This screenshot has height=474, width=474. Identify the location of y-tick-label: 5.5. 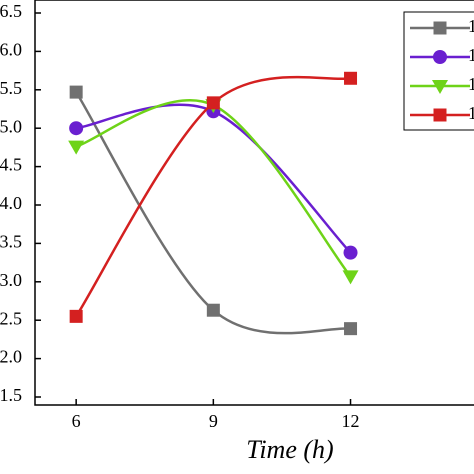
(11, 88).